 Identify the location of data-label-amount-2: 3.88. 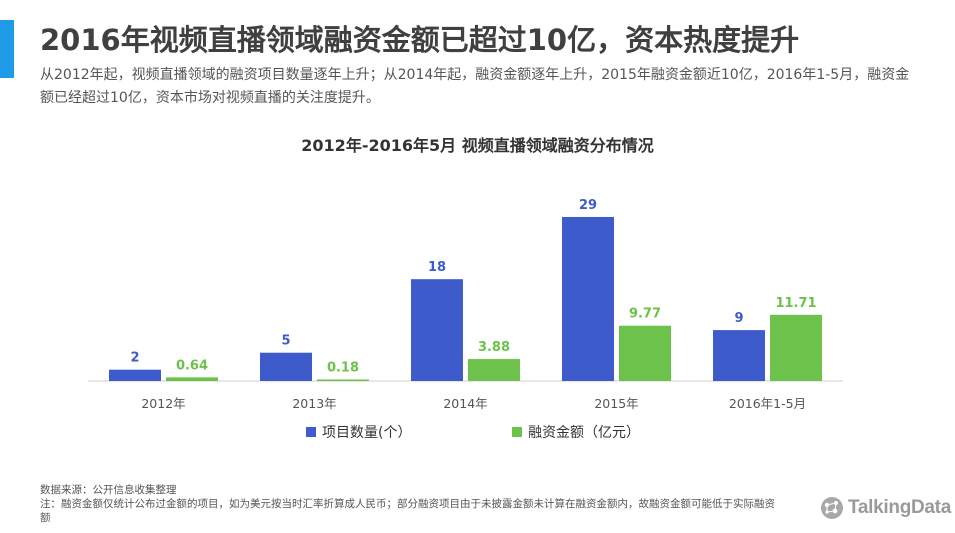
(494, 347).